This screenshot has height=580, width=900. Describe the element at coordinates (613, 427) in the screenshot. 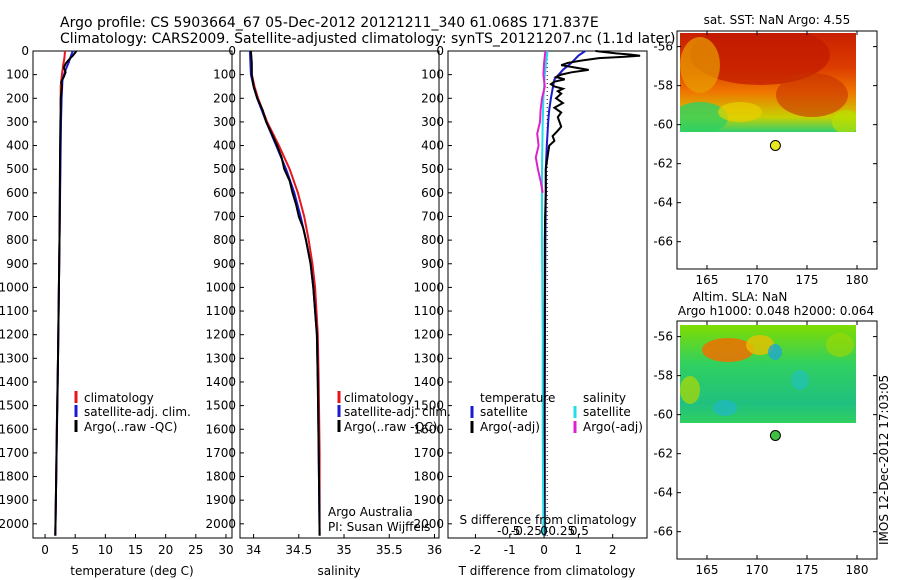

I see `legend-s-argo-label: Argo(-adj)` at that location.